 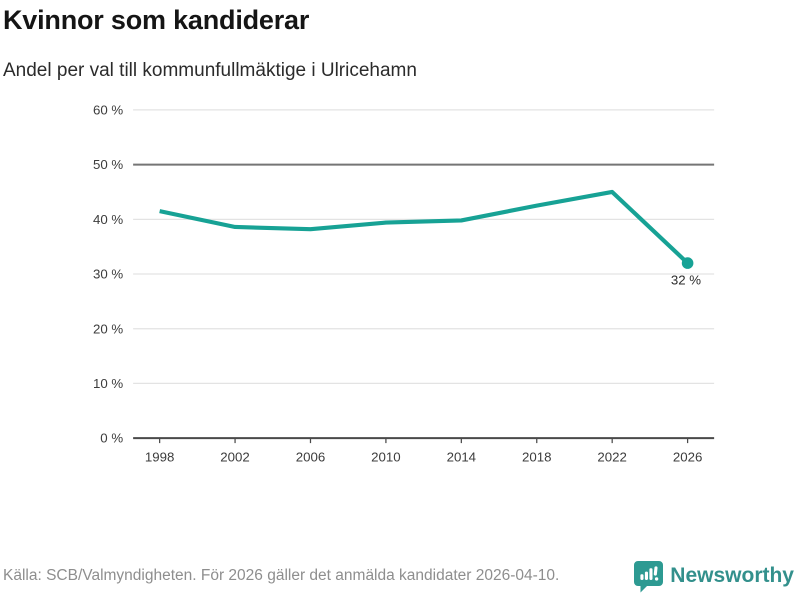 I want to click on x-axis-labels: 1998 2002 2006 2010 2014 2018 2022 2026, so click(x=423, y=456).